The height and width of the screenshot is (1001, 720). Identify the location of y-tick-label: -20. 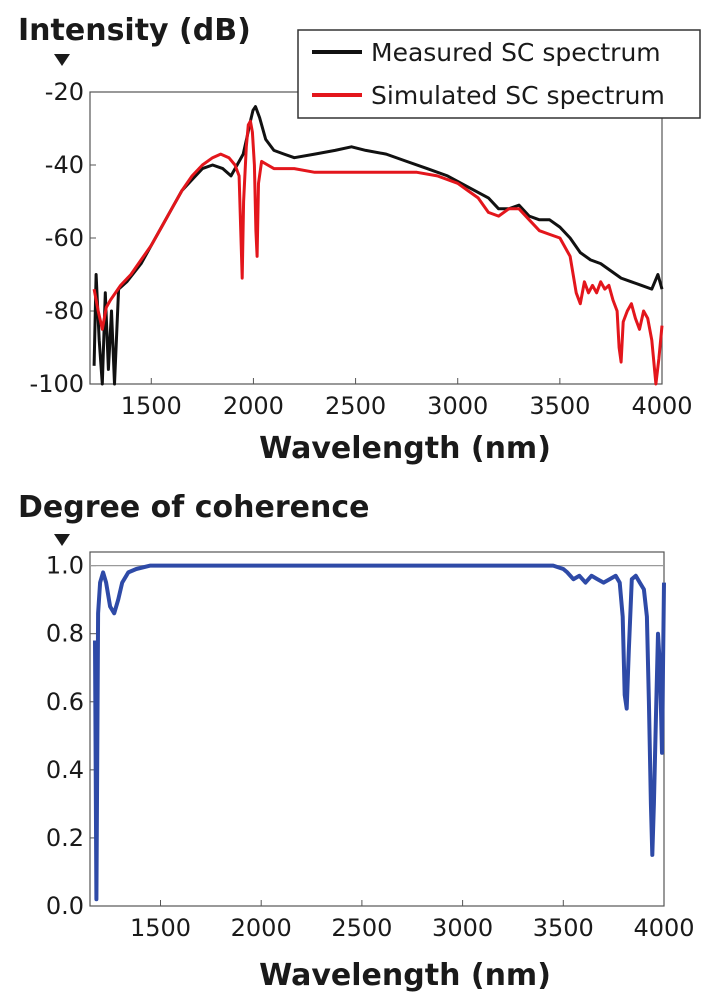
(64, 92).